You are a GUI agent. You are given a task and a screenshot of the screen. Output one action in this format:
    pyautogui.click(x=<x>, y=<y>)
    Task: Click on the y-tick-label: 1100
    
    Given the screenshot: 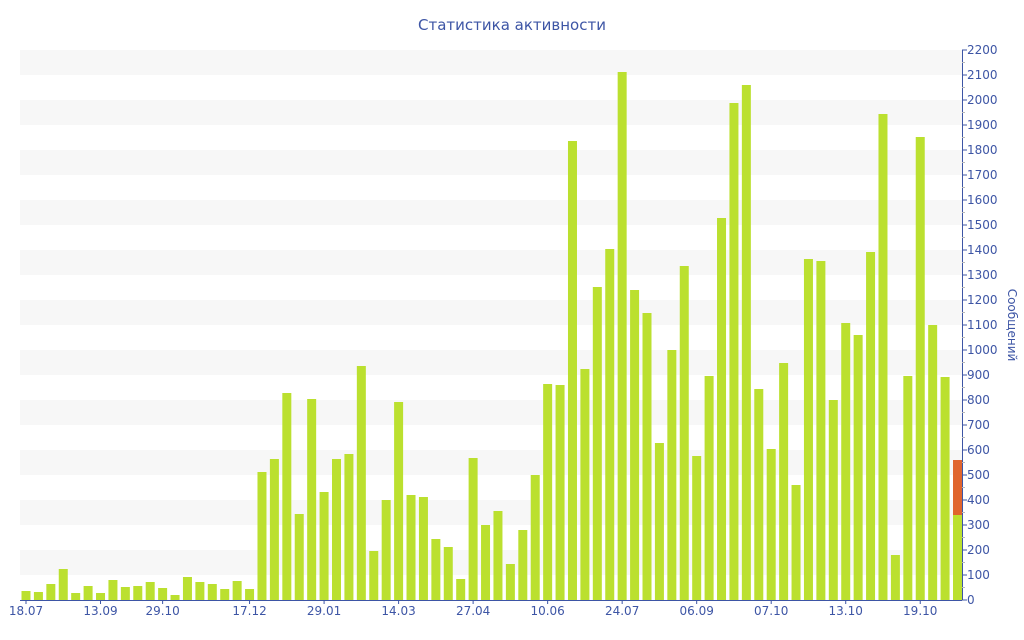 What is the action you would take?
    pyautogui.click(x=982, y=325)
    